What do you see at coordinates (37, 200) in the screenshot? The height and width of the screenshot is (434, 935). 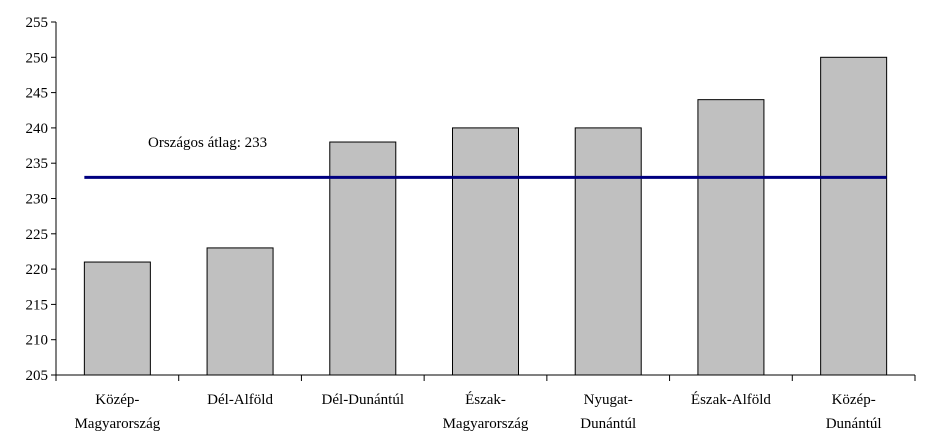 I see `y-tick-label: 230` at bounding box center [37, 200].